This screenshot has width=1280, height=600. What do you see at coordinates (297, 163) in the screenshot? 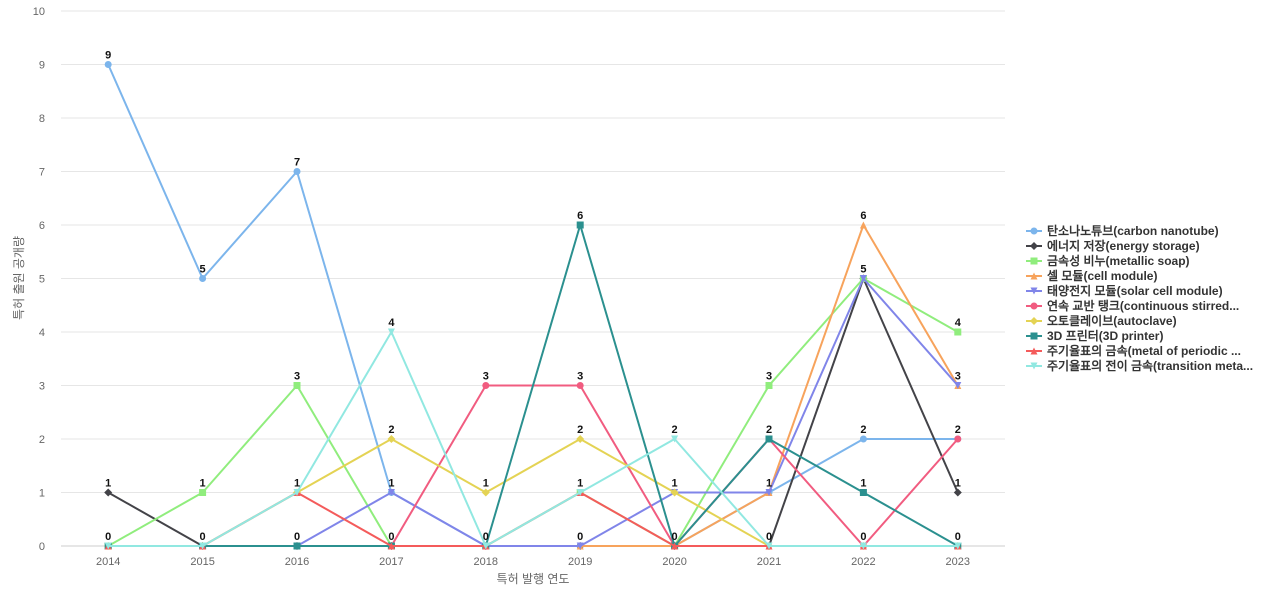
I see `data-label: 7` at bounding box center [297, 163].